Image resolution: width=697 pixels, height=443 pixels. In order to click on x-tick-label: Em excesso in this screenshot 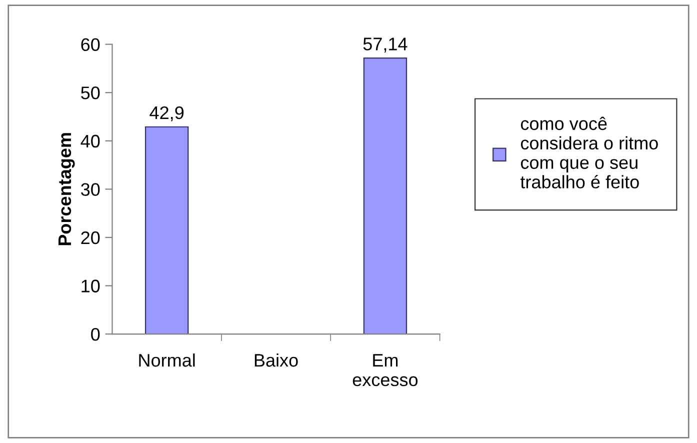, I will do `click(385, 370)`.